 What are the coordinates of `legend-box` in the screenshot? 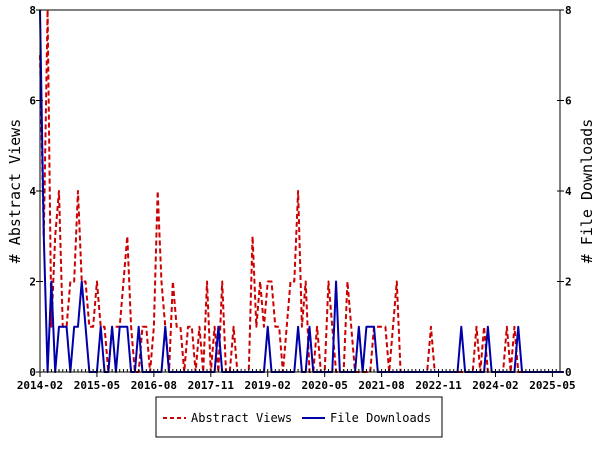 It's located at (299, 417).